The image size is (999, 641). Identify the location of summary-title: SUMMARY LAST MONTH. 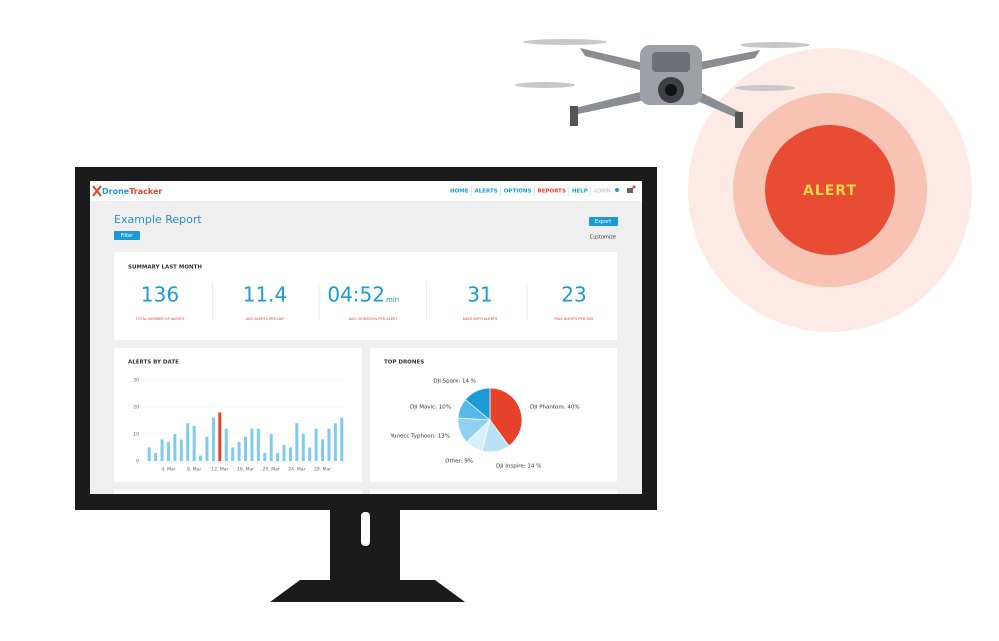
(165, 268).